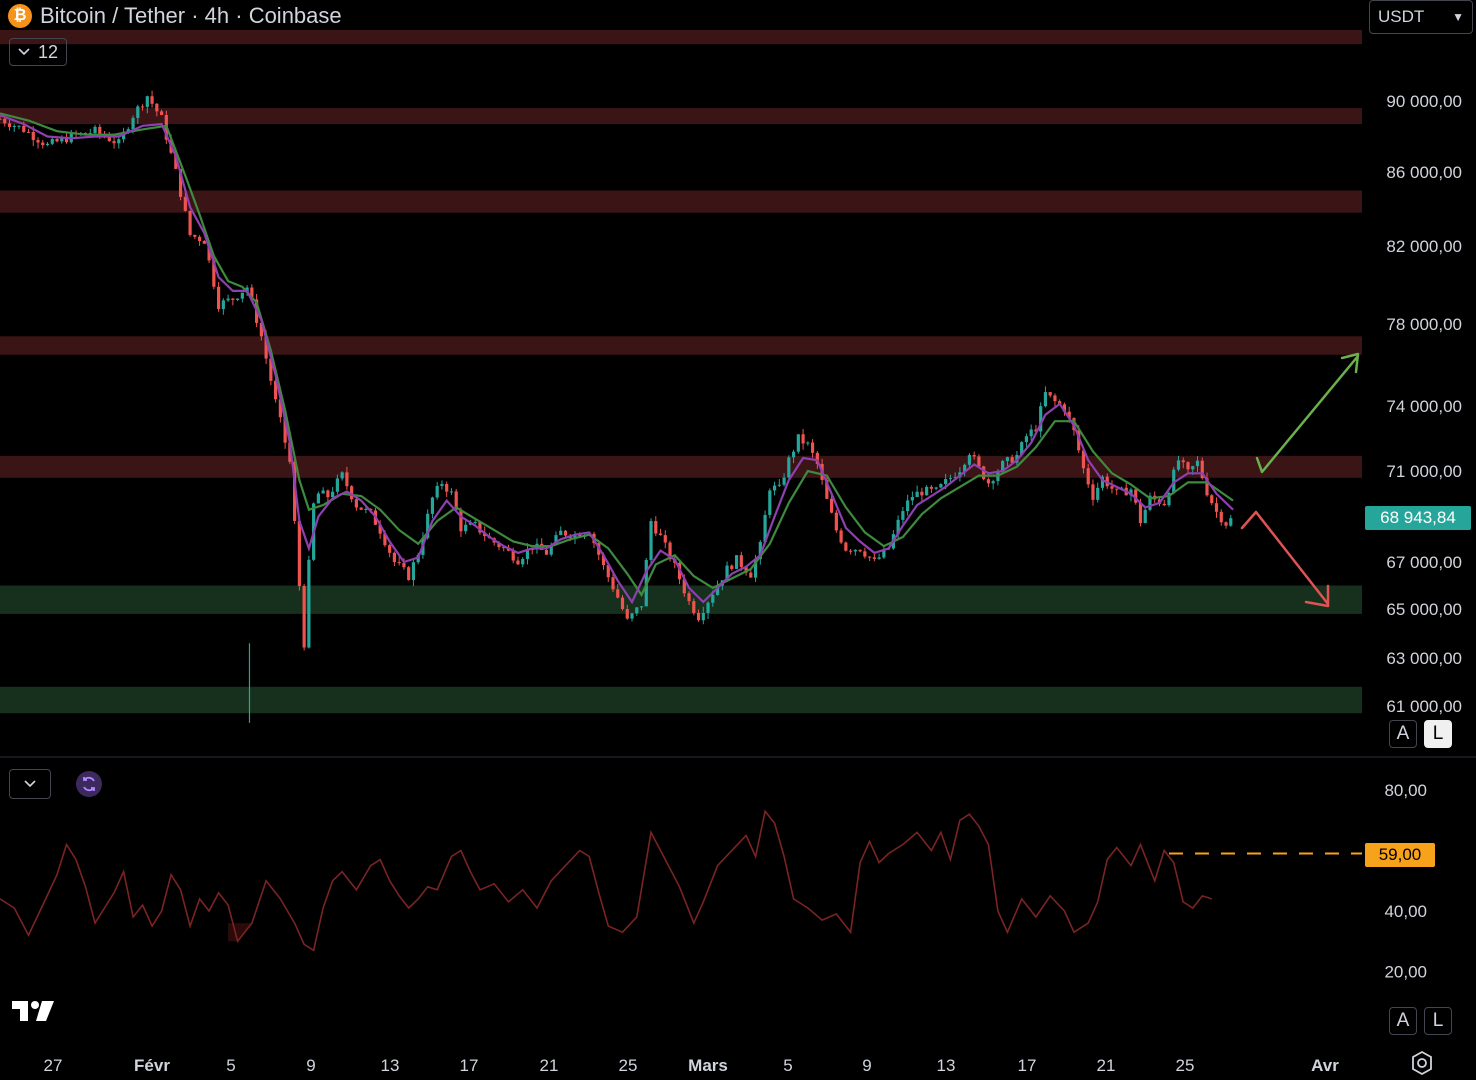  What do you see at coordinates (48, 51) in the screenshot?
I see `indicator-count: 12` at bounding box center [48, 51].